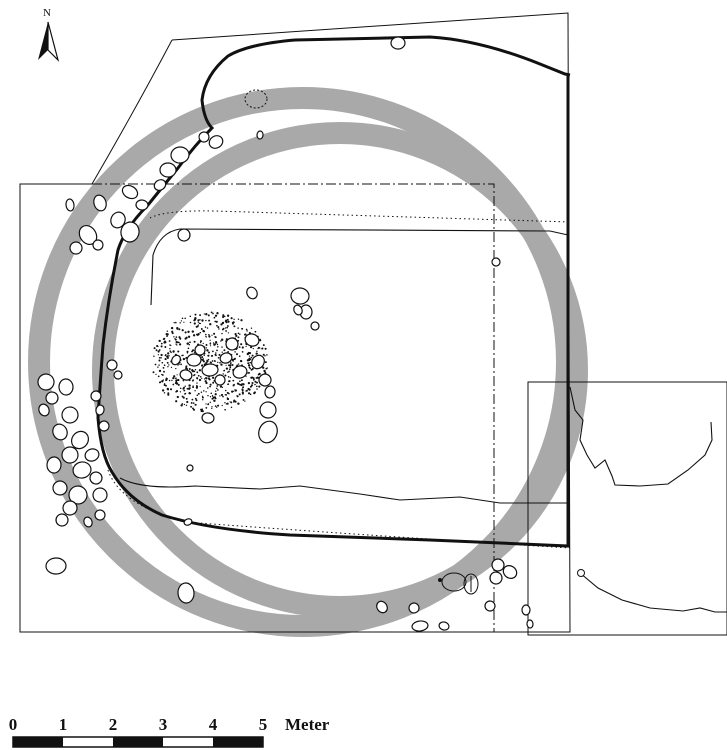  Describe the element at coordinates (210, 362) in the screenshot. I see `stipple-area` at that location.